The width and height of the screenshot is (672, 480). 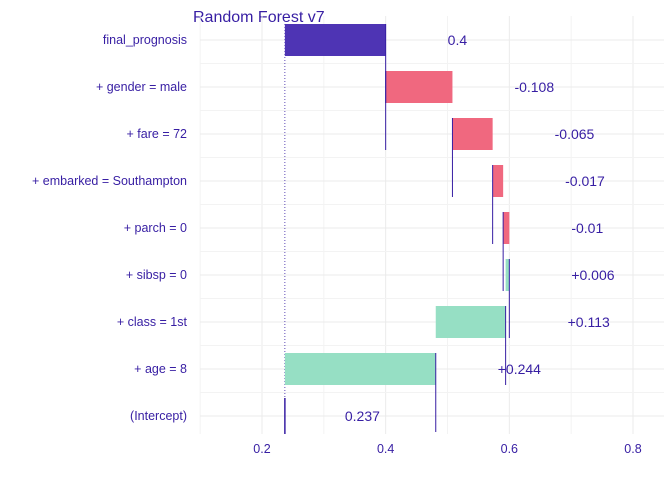 I want to click on x-tick-label: 0.4, so click(x=385, y=449).